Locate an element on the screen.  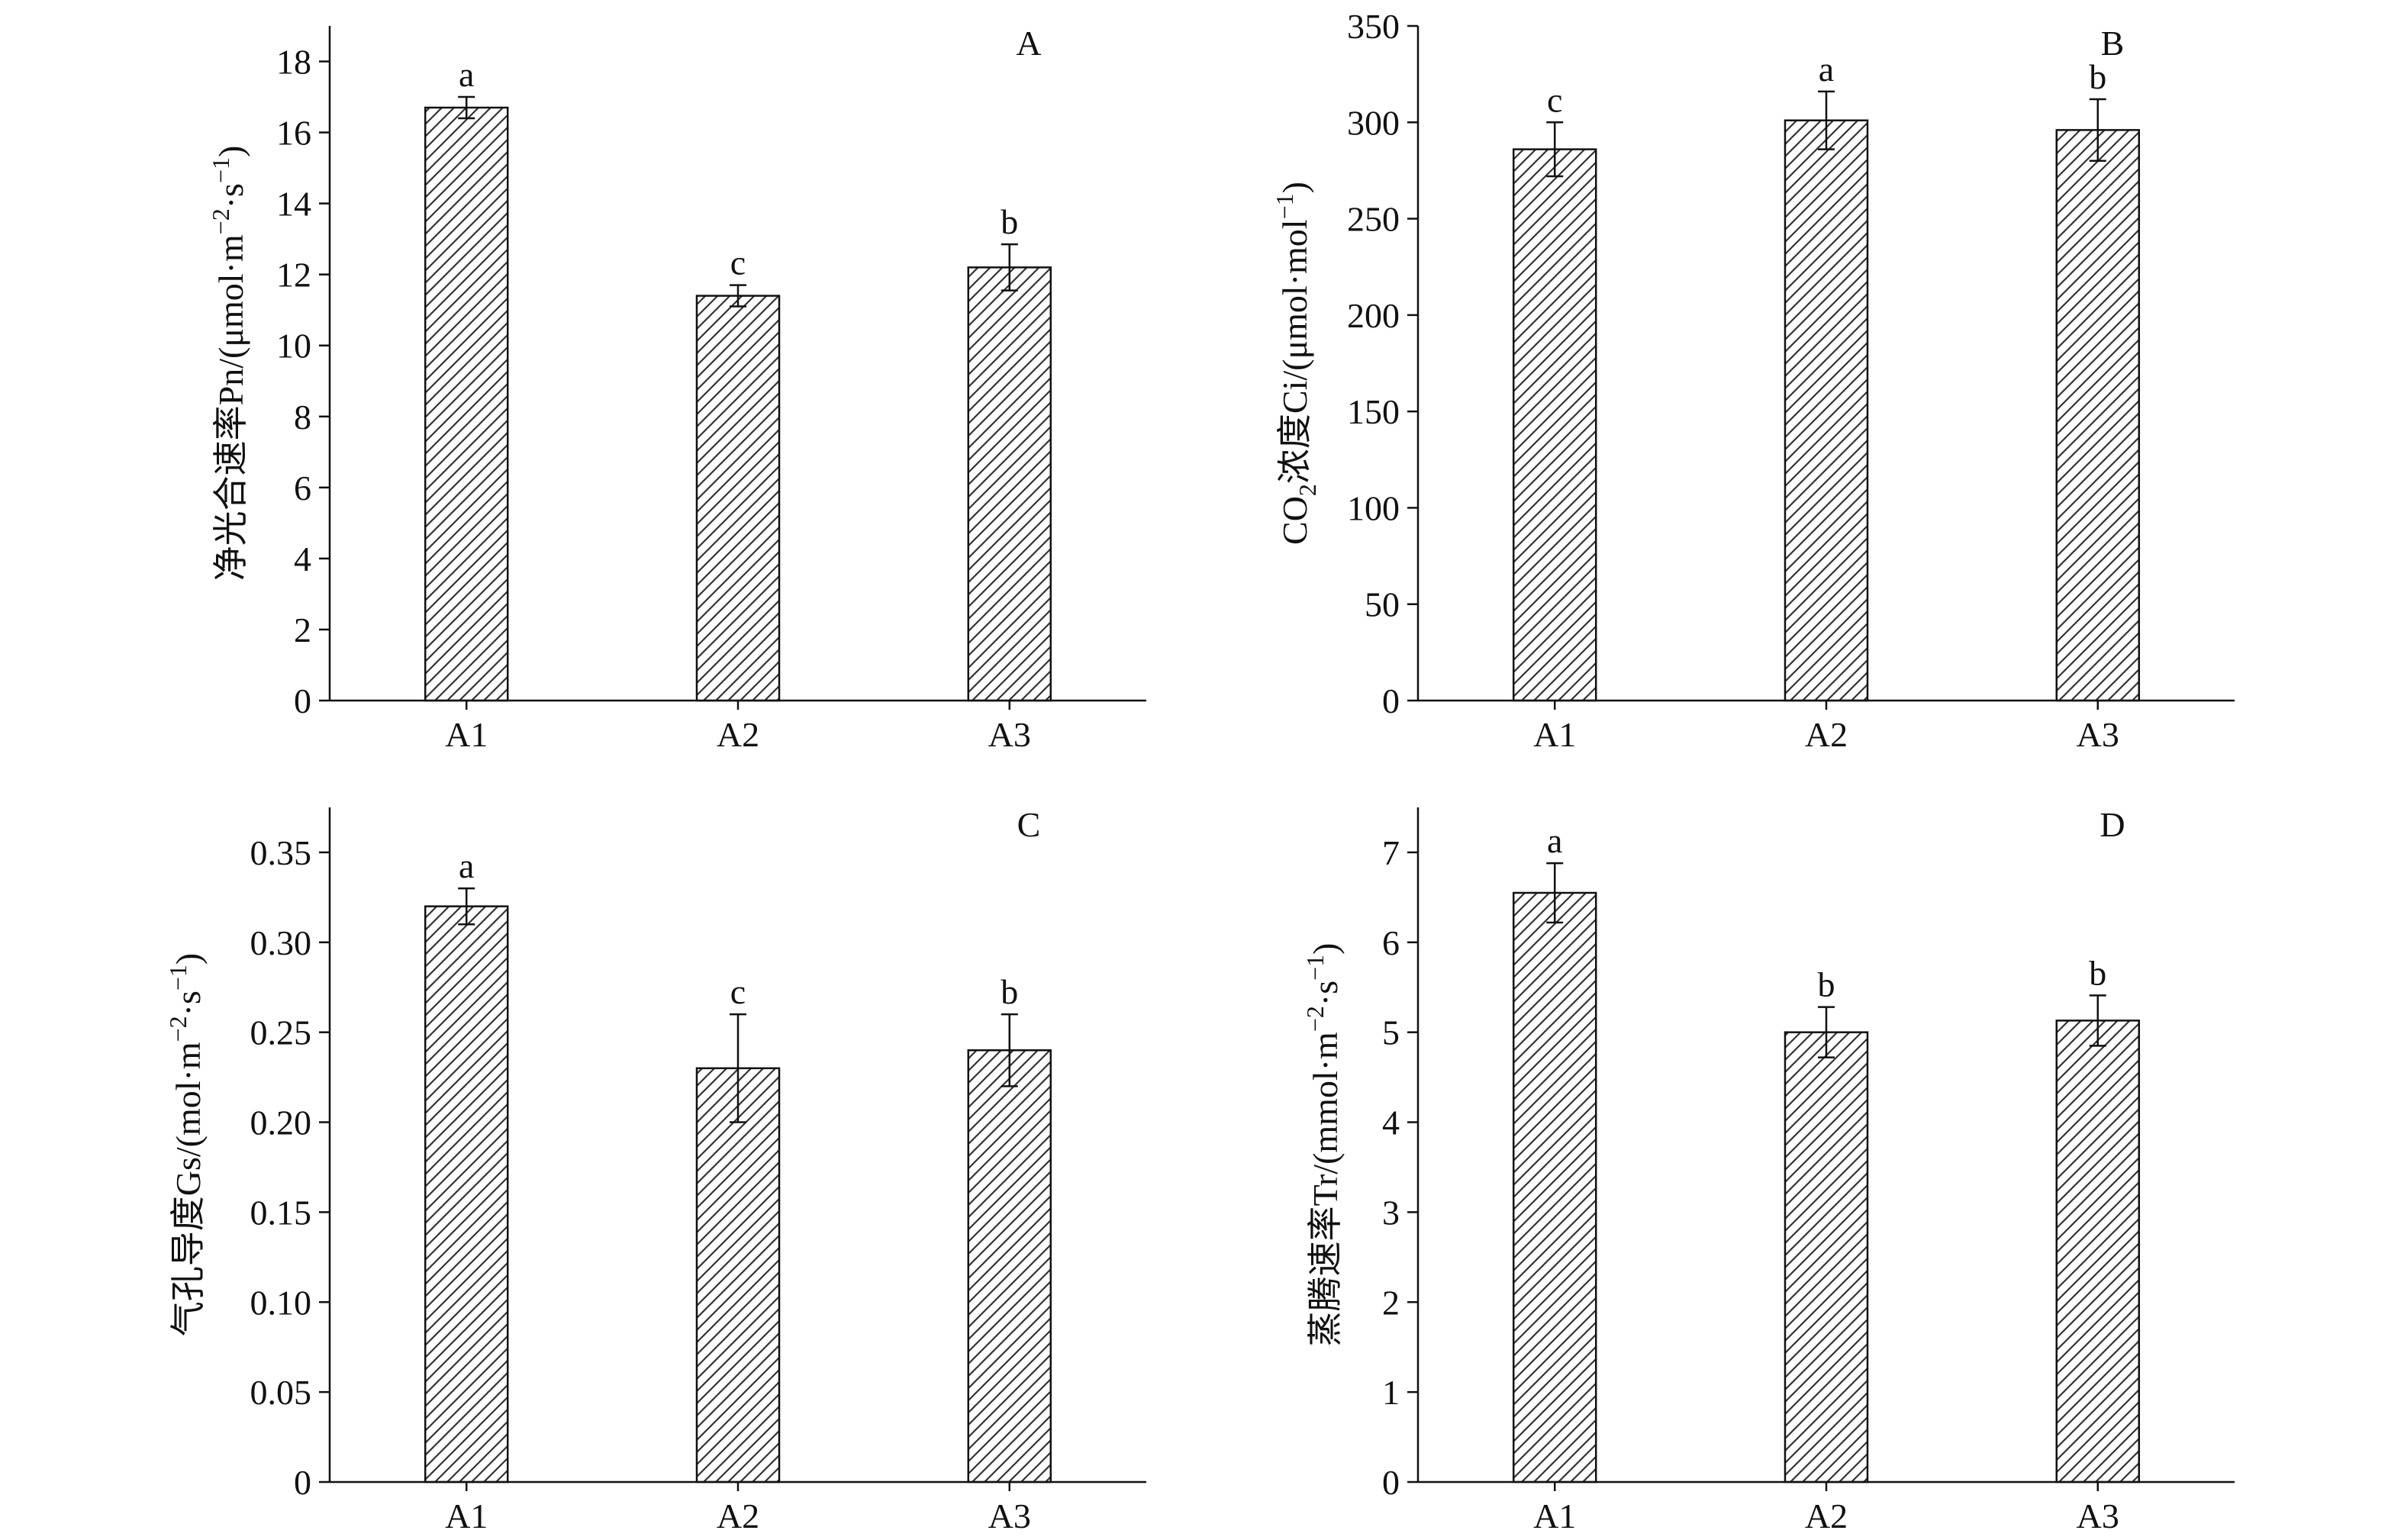
y-tick-label: 1 is located at coordinates (1391, 1392).